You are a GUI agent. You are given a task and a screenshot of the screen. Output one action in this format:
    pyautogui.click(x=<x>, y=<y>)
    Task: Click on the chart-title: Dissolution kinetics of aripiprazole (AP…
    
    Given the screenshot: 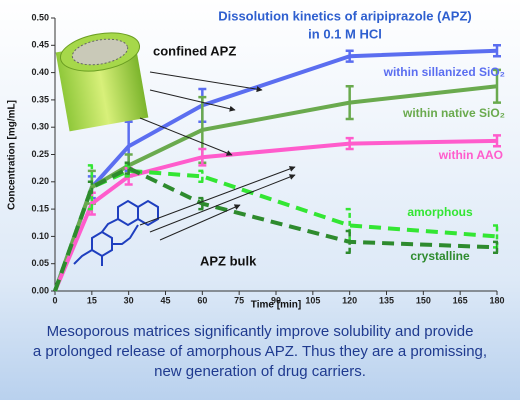 What is the action you would take?
    pyautogui.click(x=345, y=15)
    